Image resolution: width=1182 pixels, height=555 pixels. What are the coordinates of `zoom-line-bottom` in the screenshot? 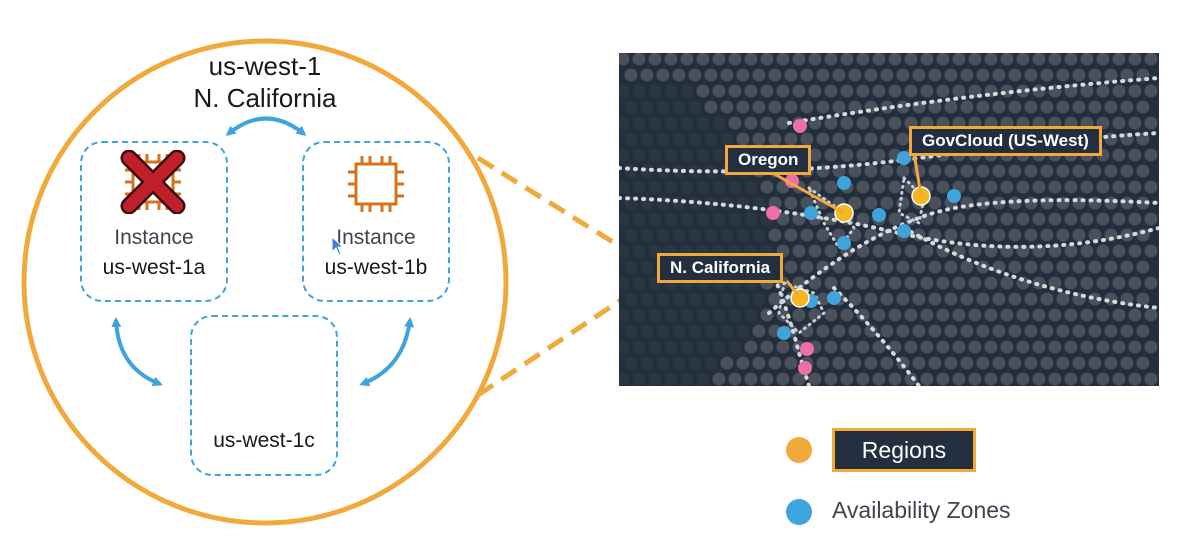 It's located at (561, 339).